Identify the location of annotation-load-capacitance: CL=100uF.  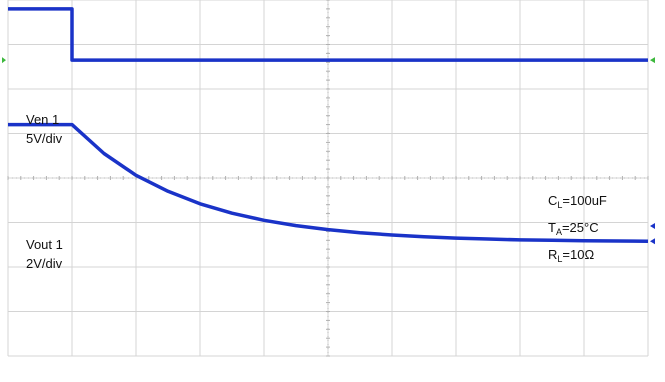
(577, 201).